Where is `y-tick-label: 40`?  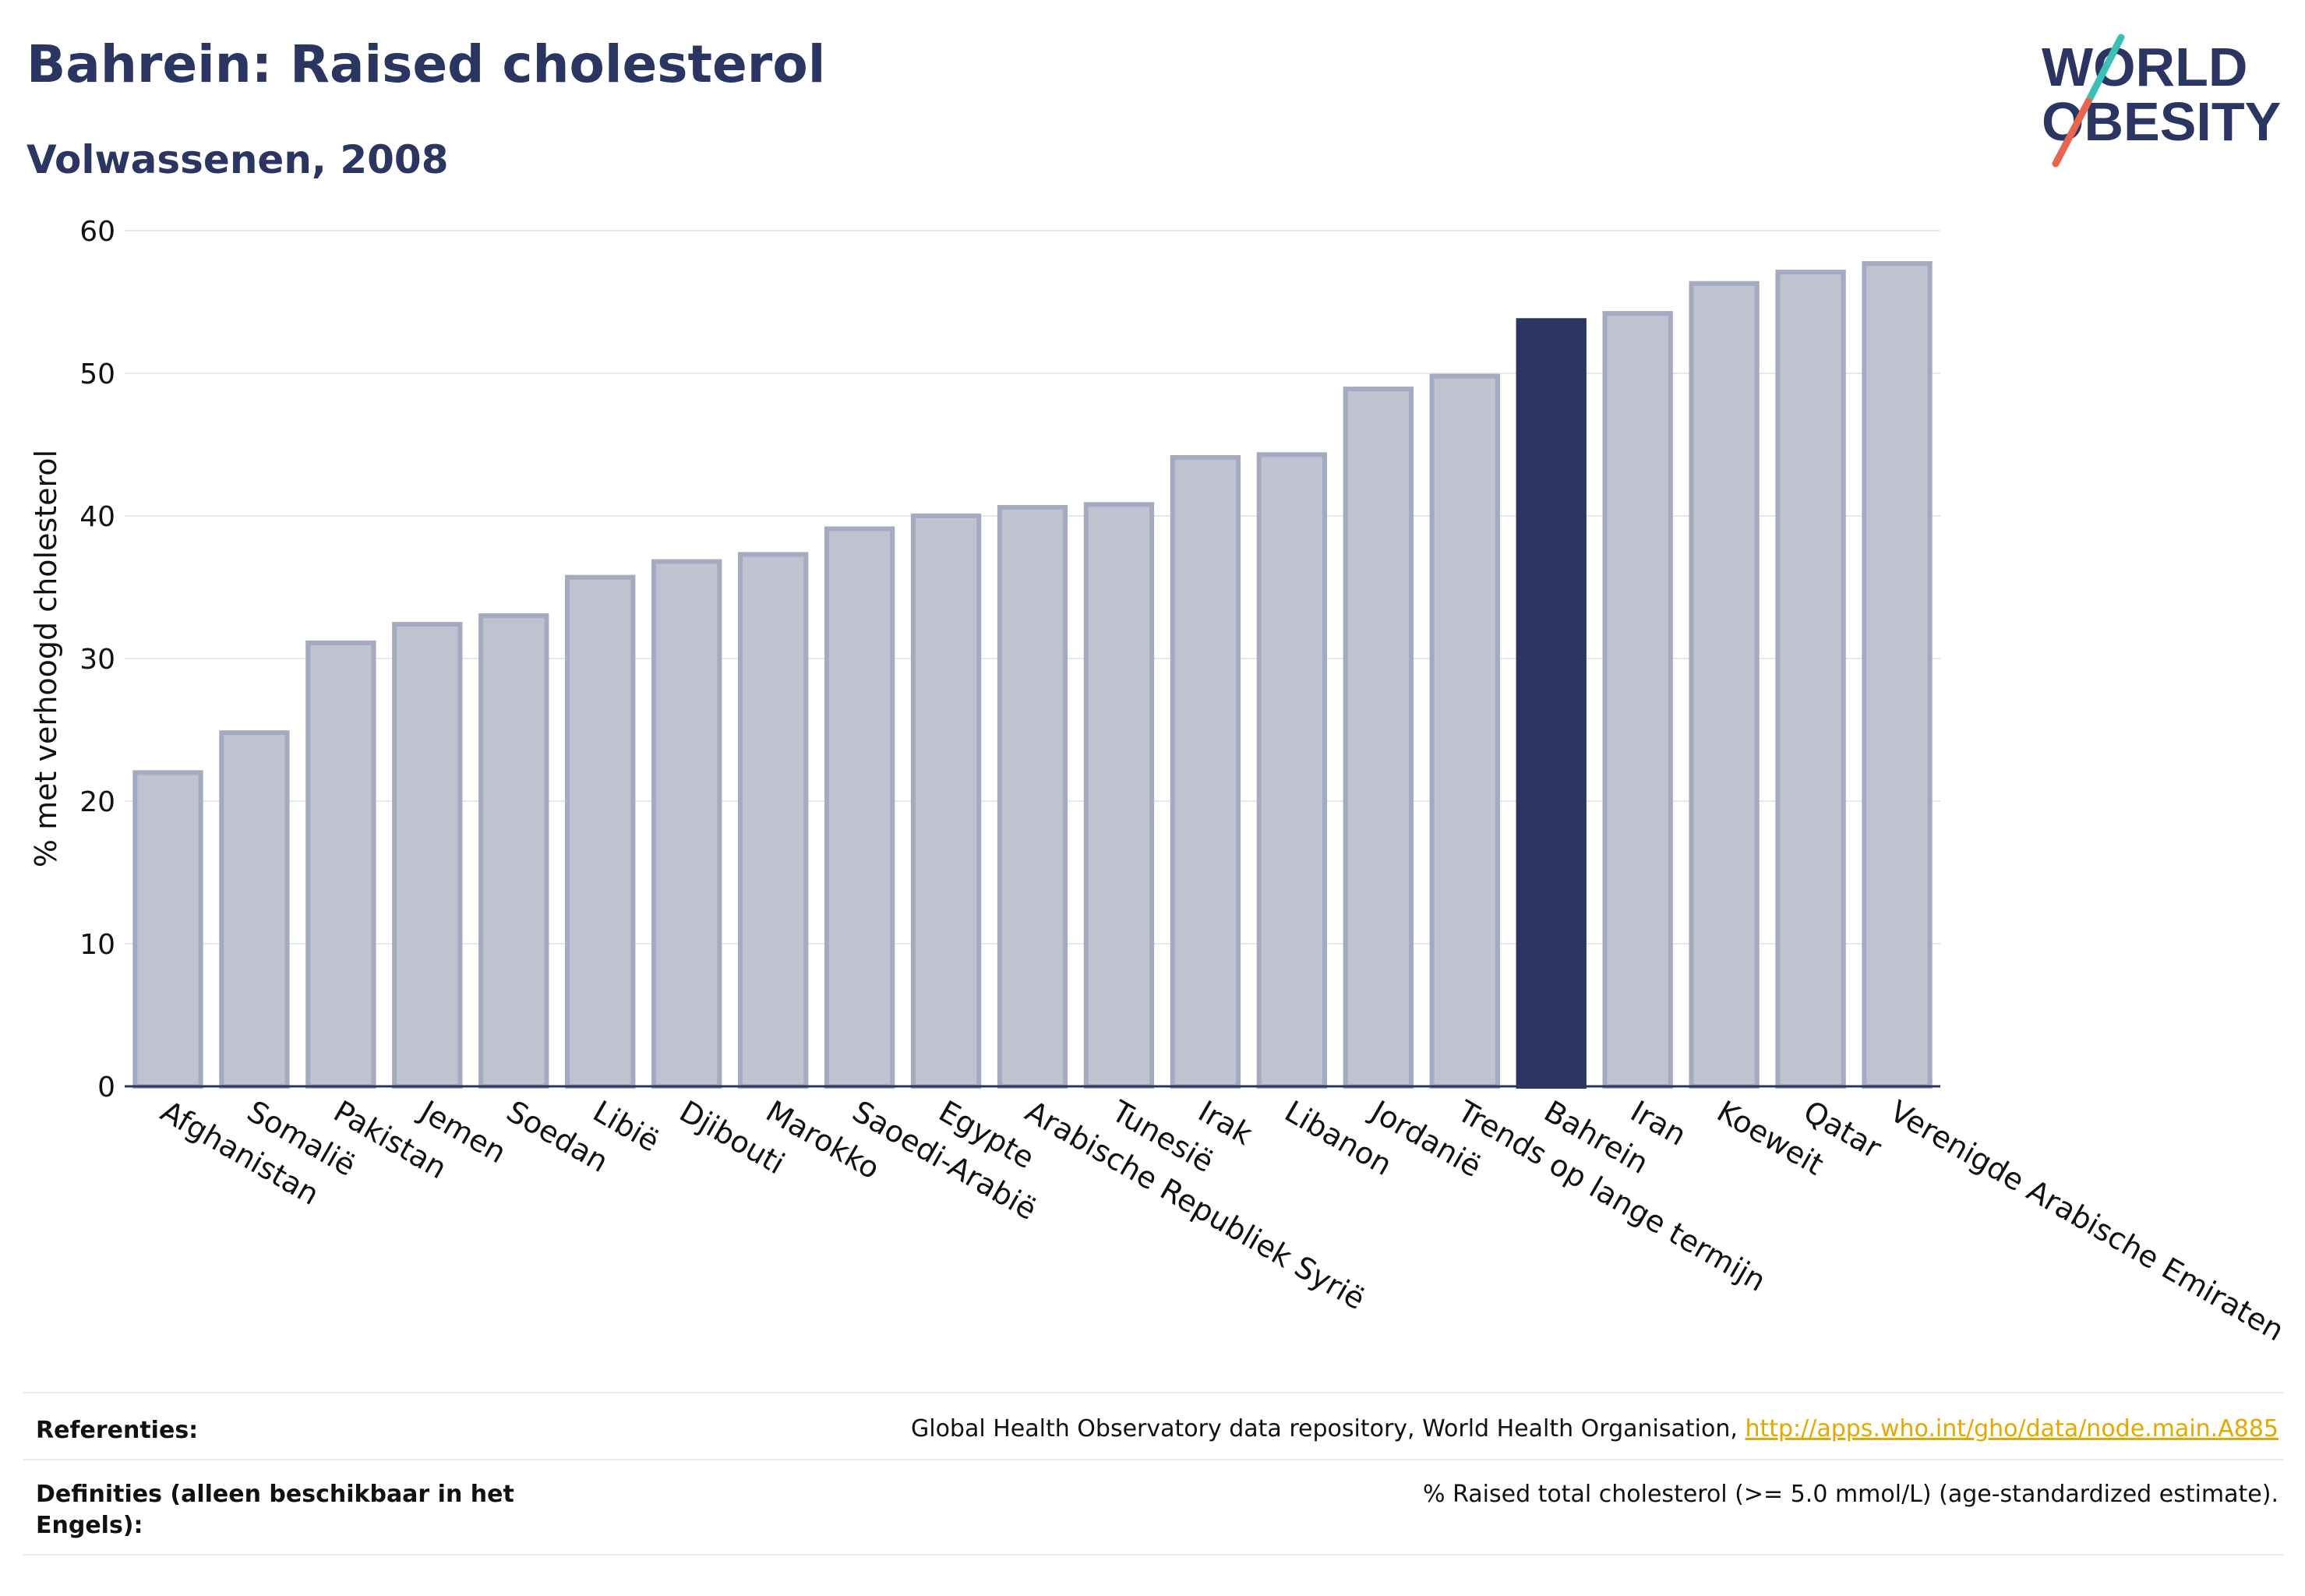
y-tick-label: 40 is located at coordinates (97, 517).